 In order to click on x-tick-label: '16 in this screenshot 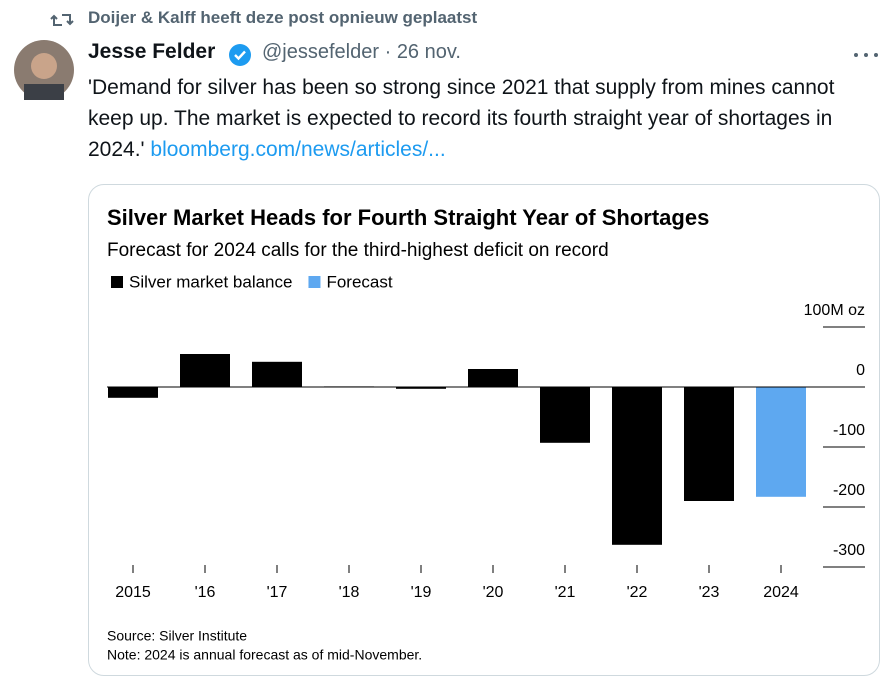, I will do `click(205, 592)`.